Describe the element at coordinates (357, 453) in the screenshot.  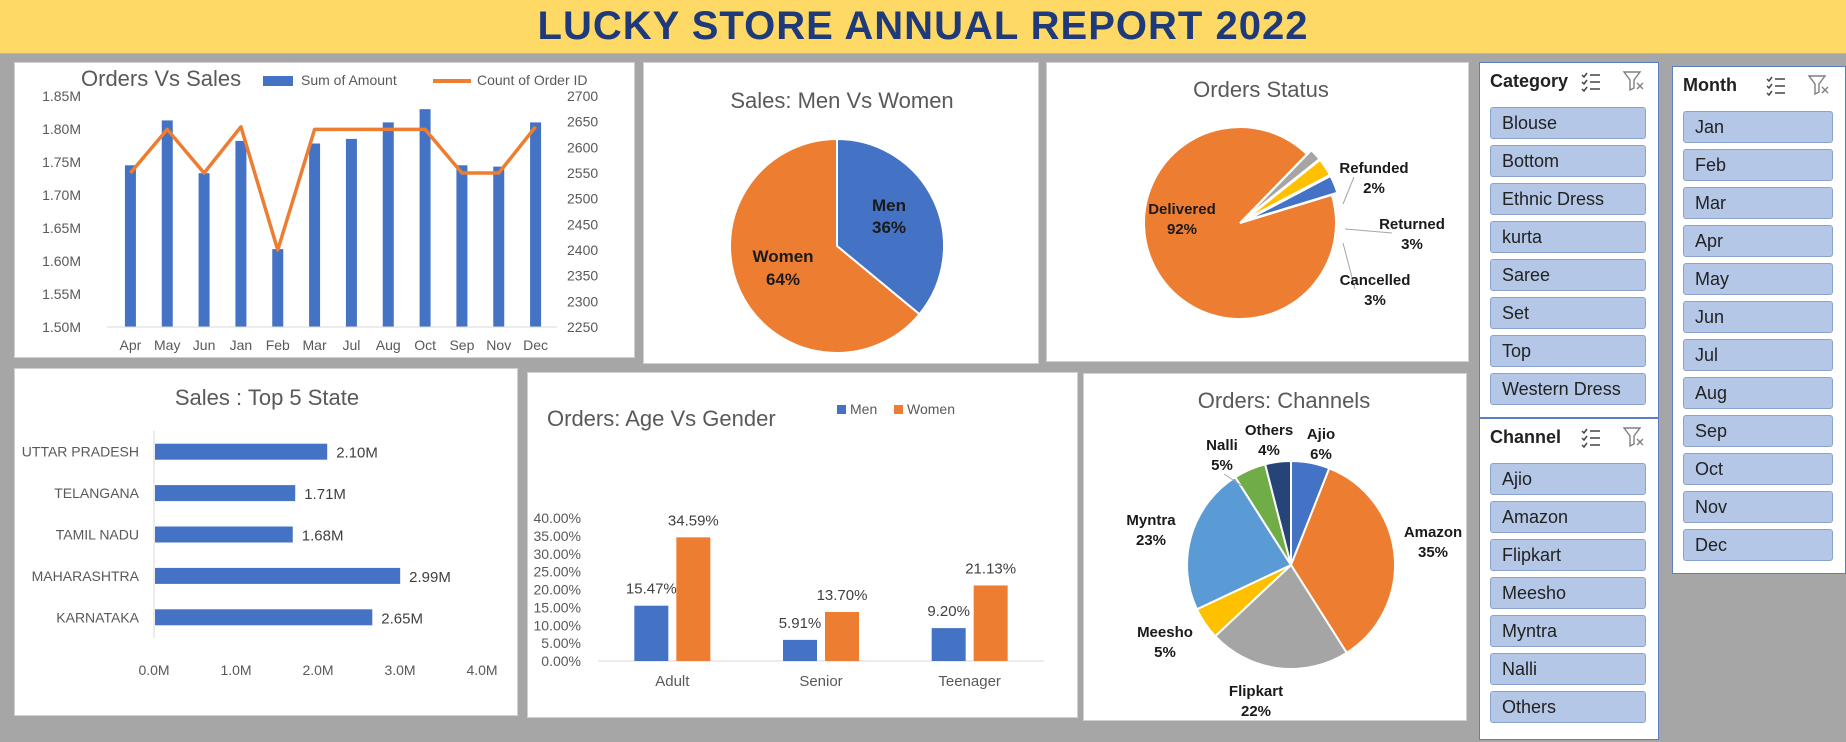
I see `bar-value-label: 2.10M` at that location.